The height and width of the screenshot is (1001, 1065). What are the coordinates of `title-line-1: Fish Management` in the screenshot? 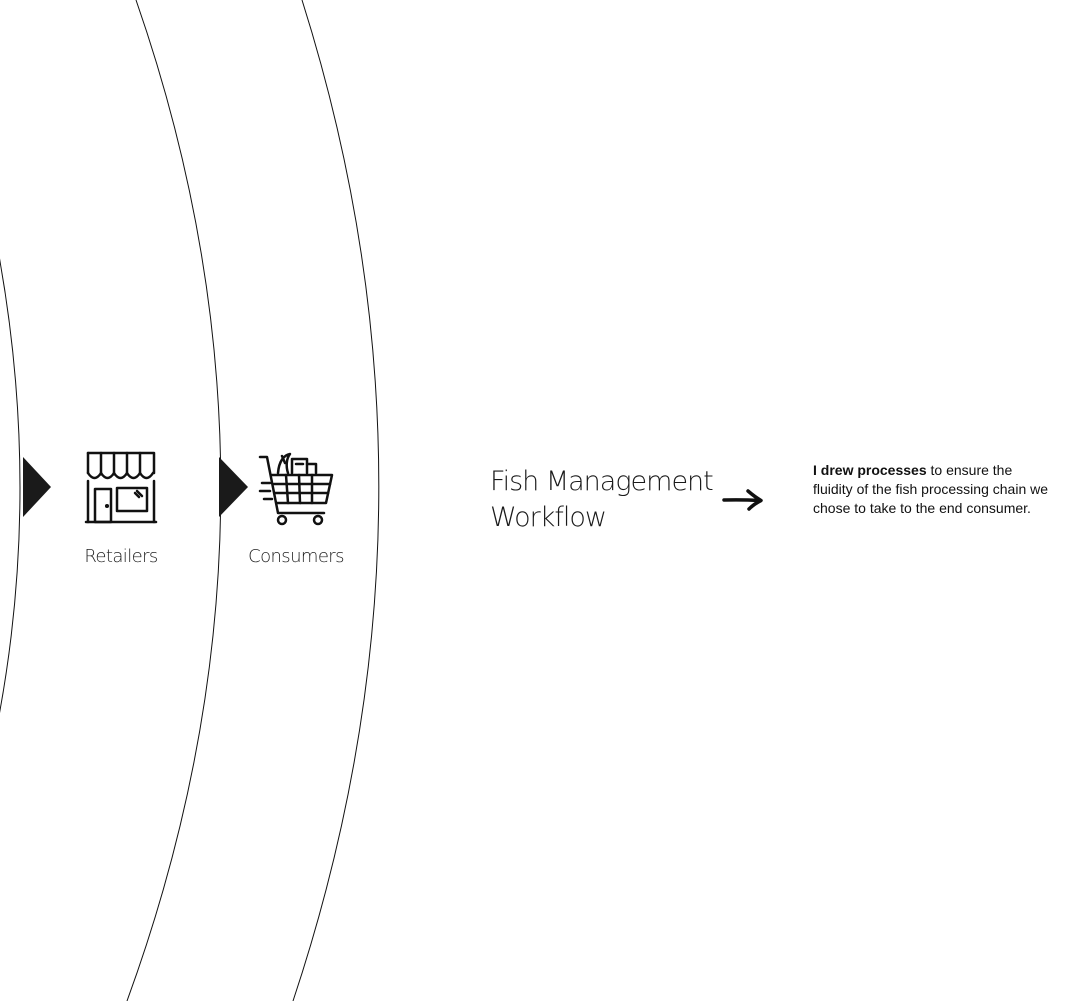 It's located at (602, 481).